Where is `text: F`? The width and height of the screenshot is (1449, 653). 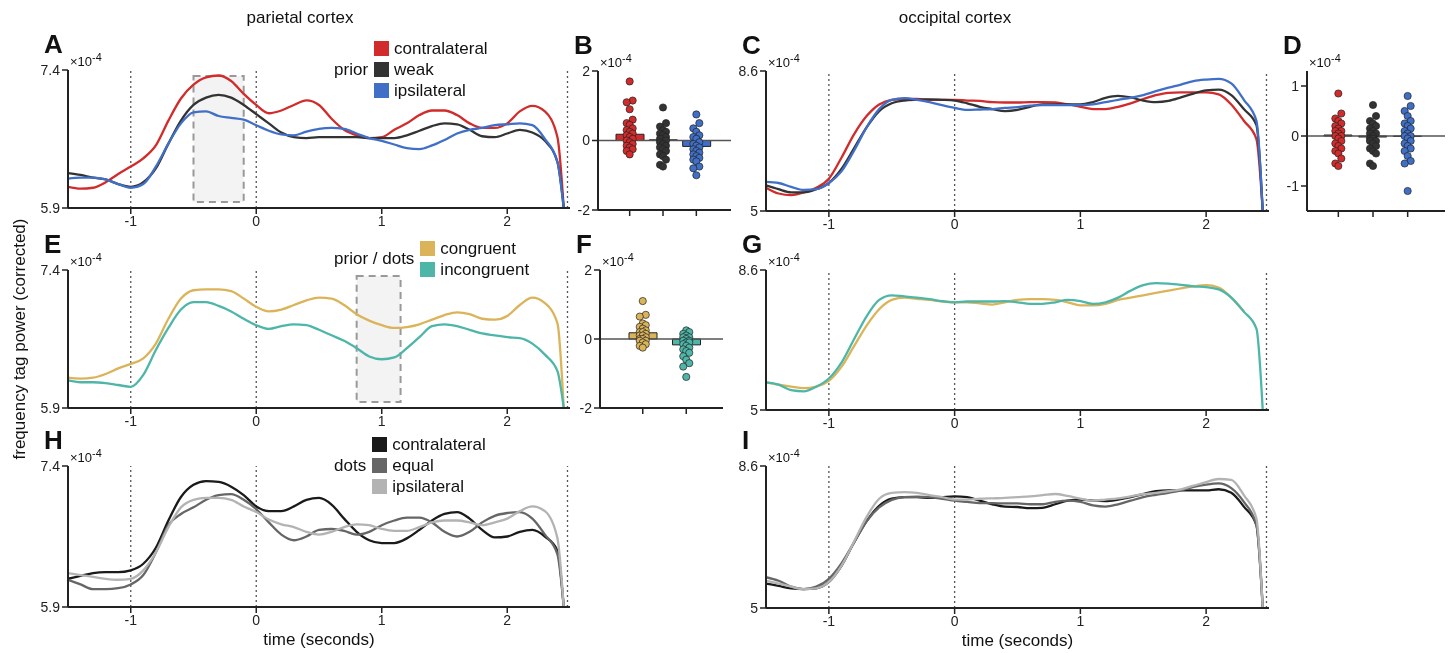
text: F is located at coordinates (584, 244).